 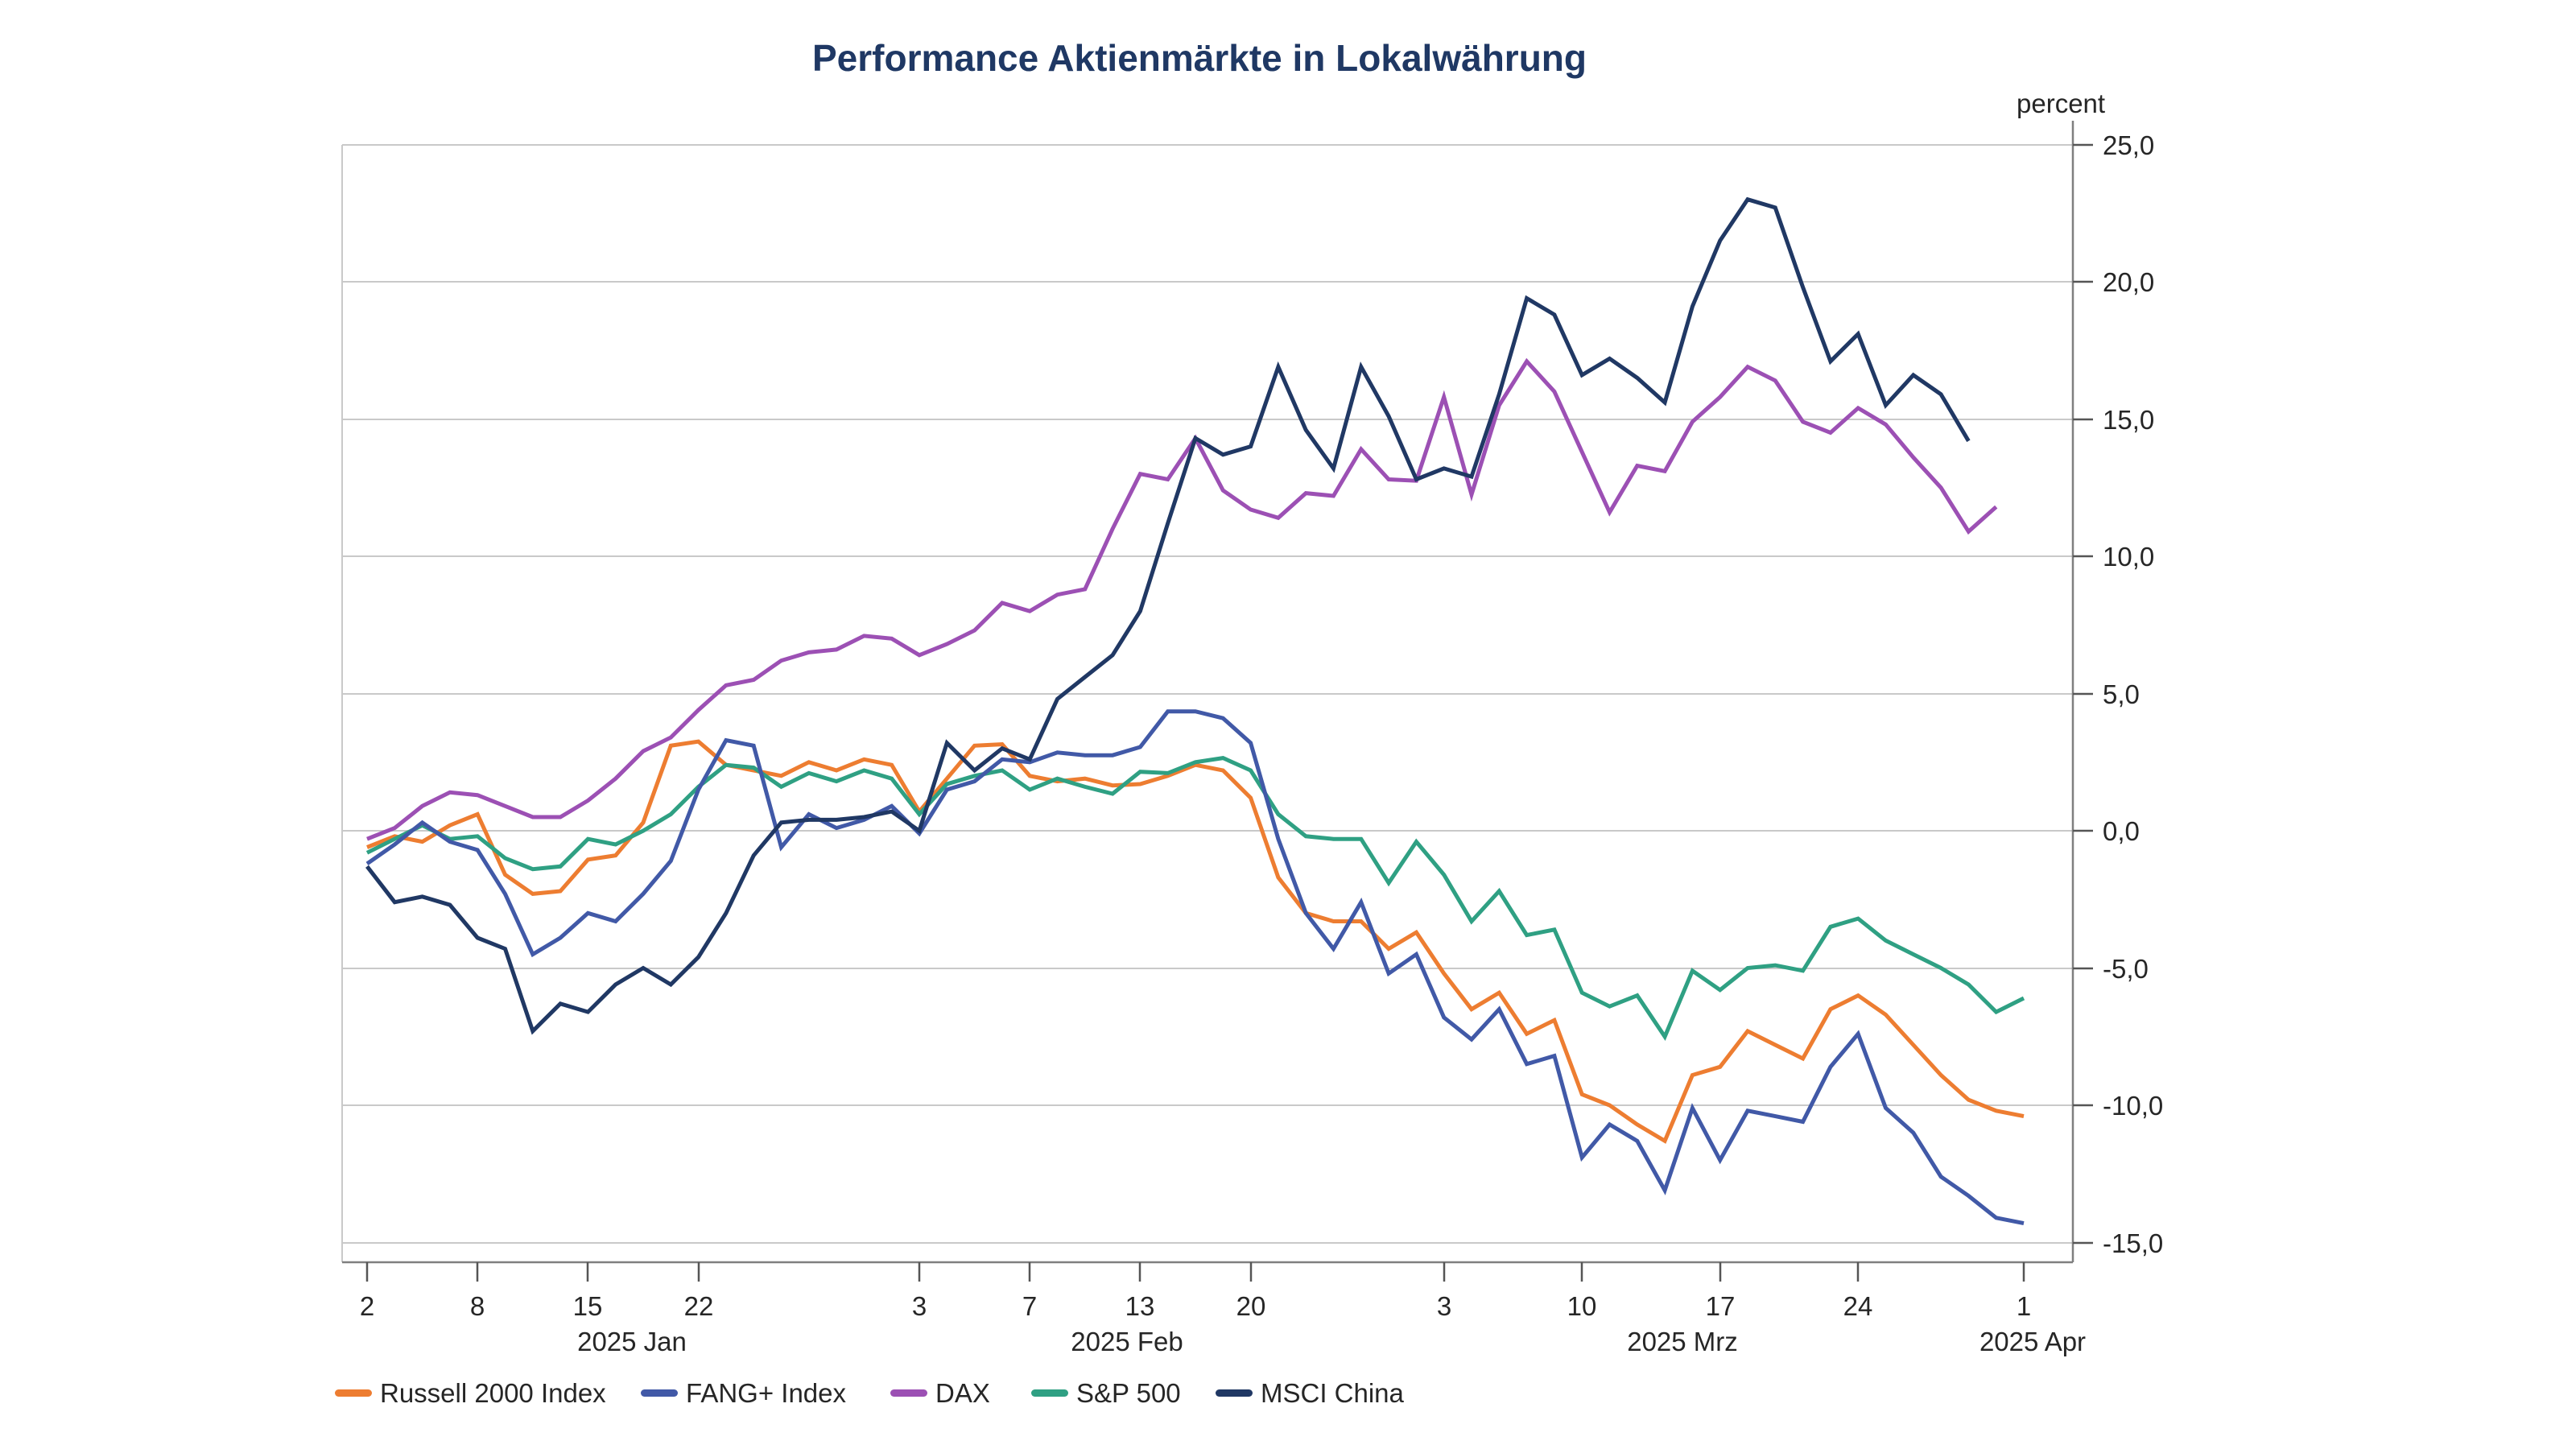 What do you see at coordinates (1127, 1341) in the screenshot?
I see `month-label-feb: 2025 Feb` at bounding box center [1127, 1341].